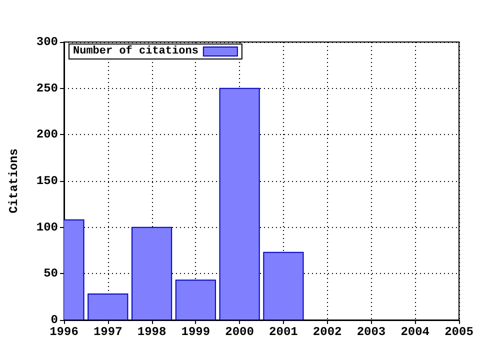  I want to click on x-tick-label: 2000, so click(239, 332).